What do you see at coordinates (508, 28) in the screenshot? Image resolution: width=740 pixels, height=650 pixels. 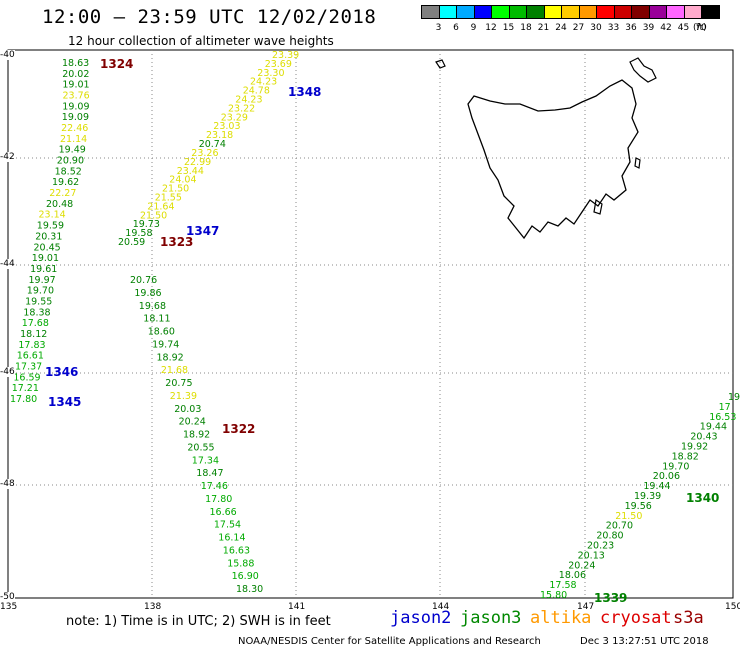 I see `scale-label: 15` at bounding box center [508, 28].